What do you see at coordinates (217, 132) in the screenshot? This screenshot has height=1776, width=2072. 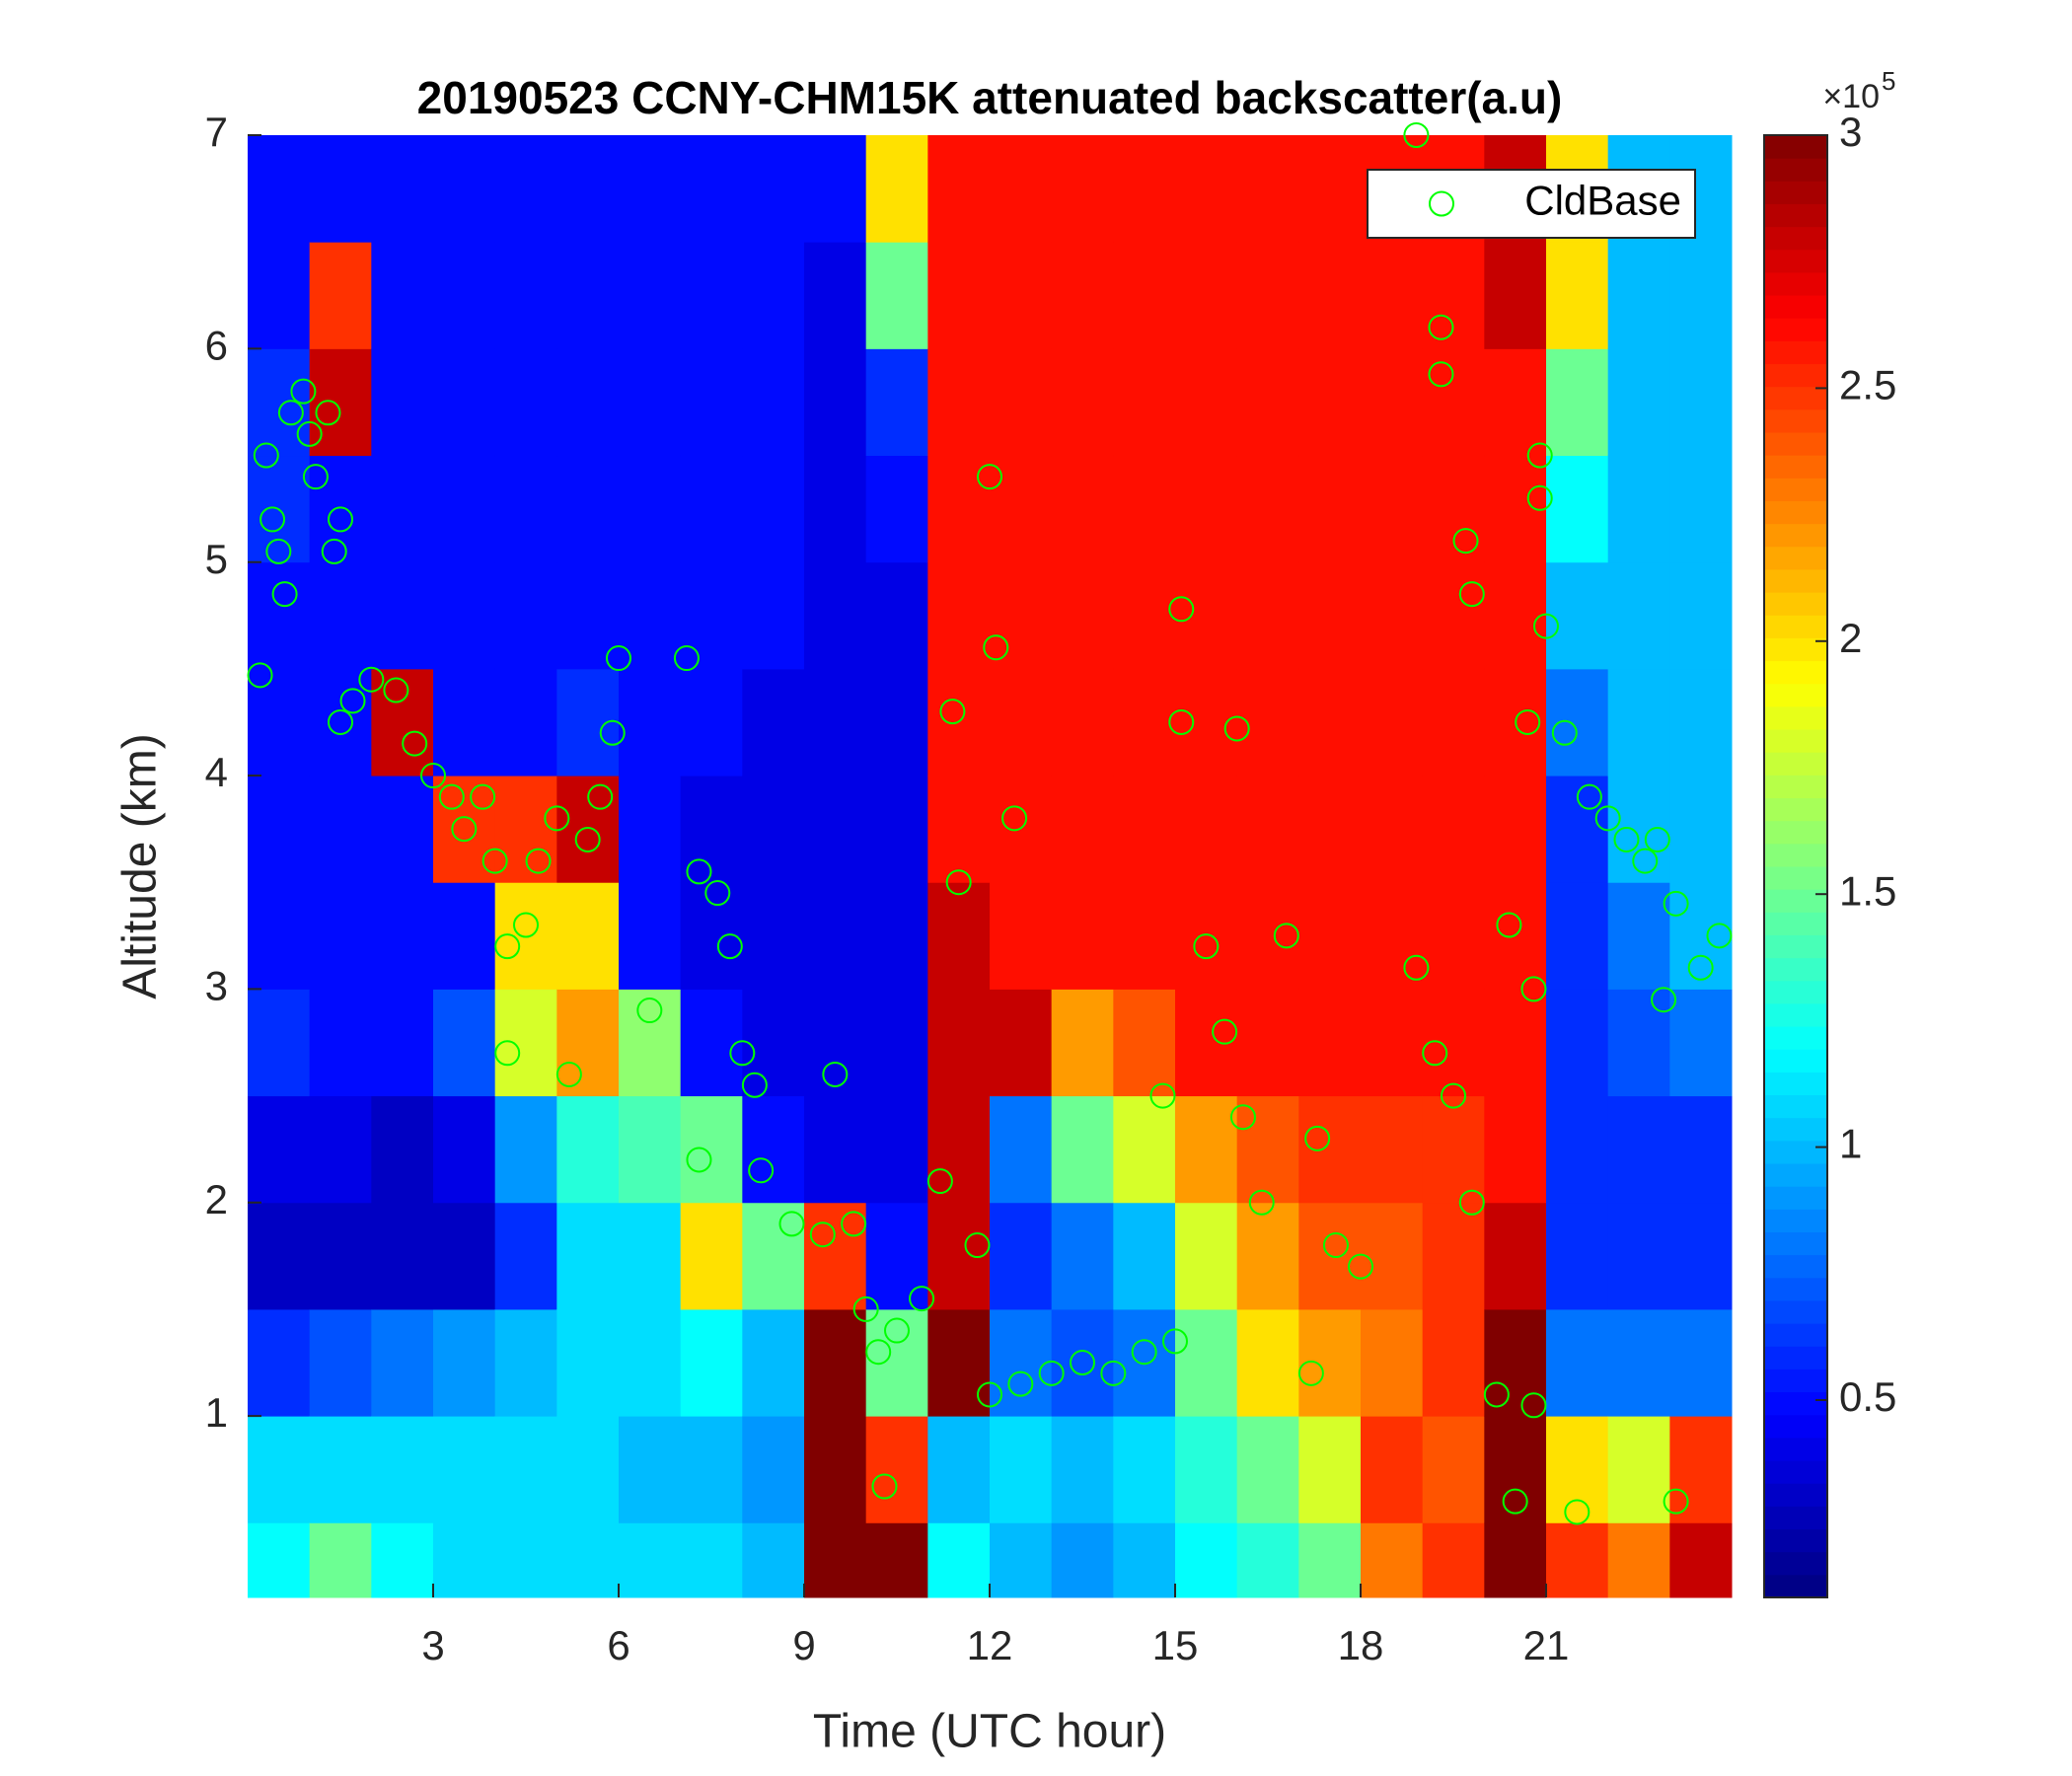 I see `y-tick-label: 7` at bounding box center [217, 132].